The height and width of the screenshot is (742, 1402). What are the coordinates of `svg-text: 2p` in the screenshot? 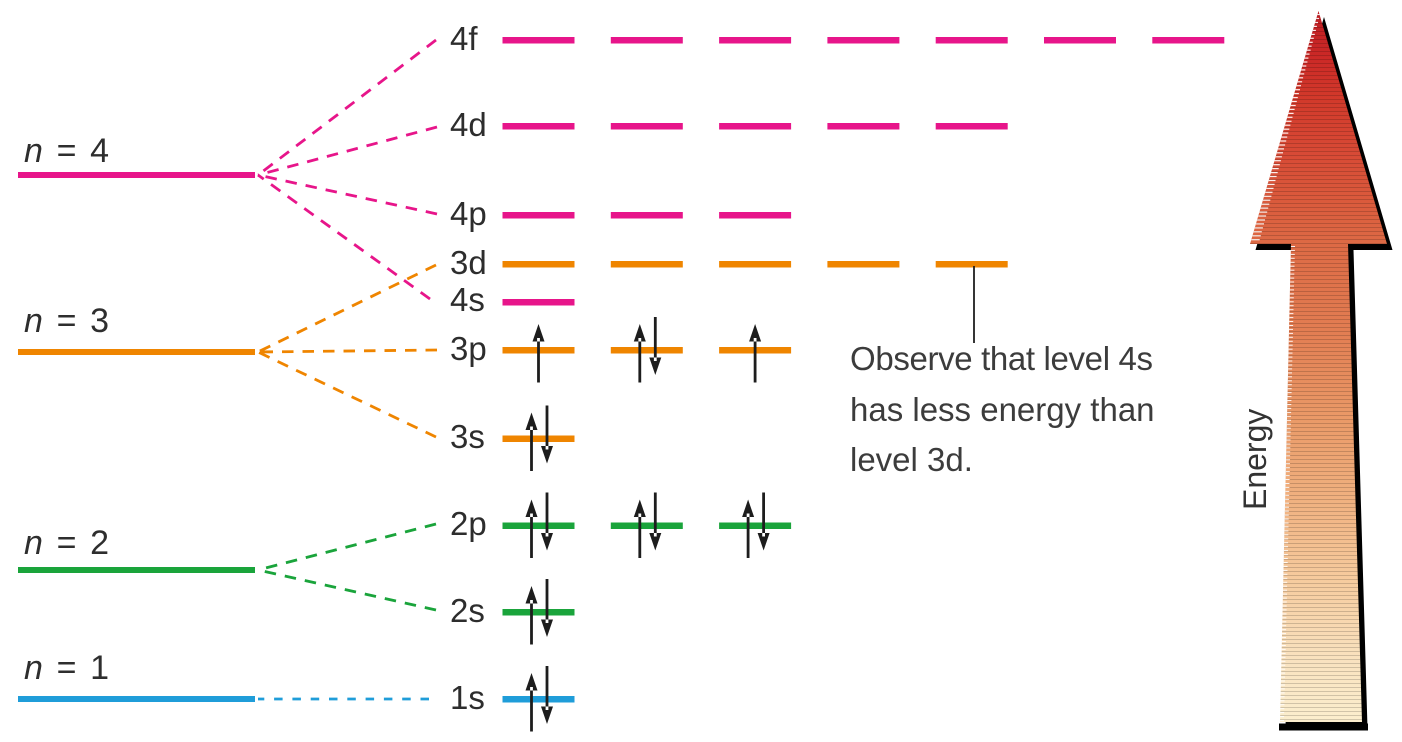 It's located at (468, 523).